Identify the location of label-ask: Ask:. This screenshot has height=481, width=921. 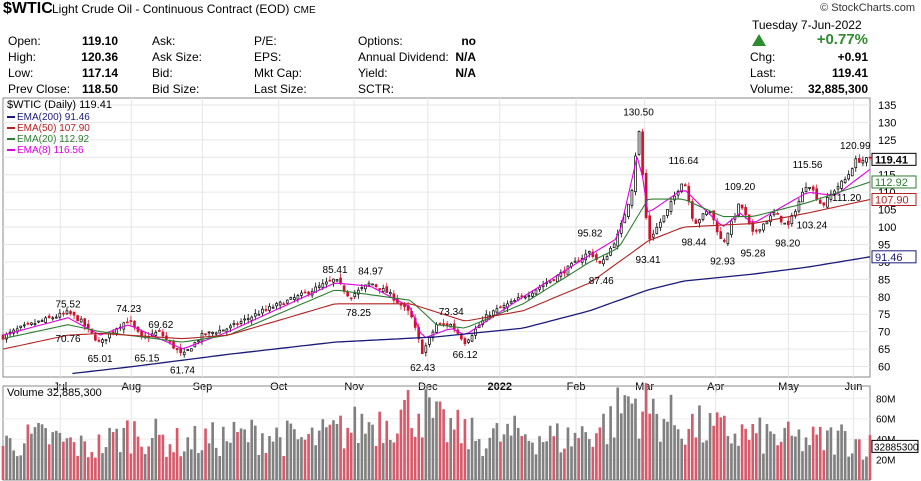
(164, 41).